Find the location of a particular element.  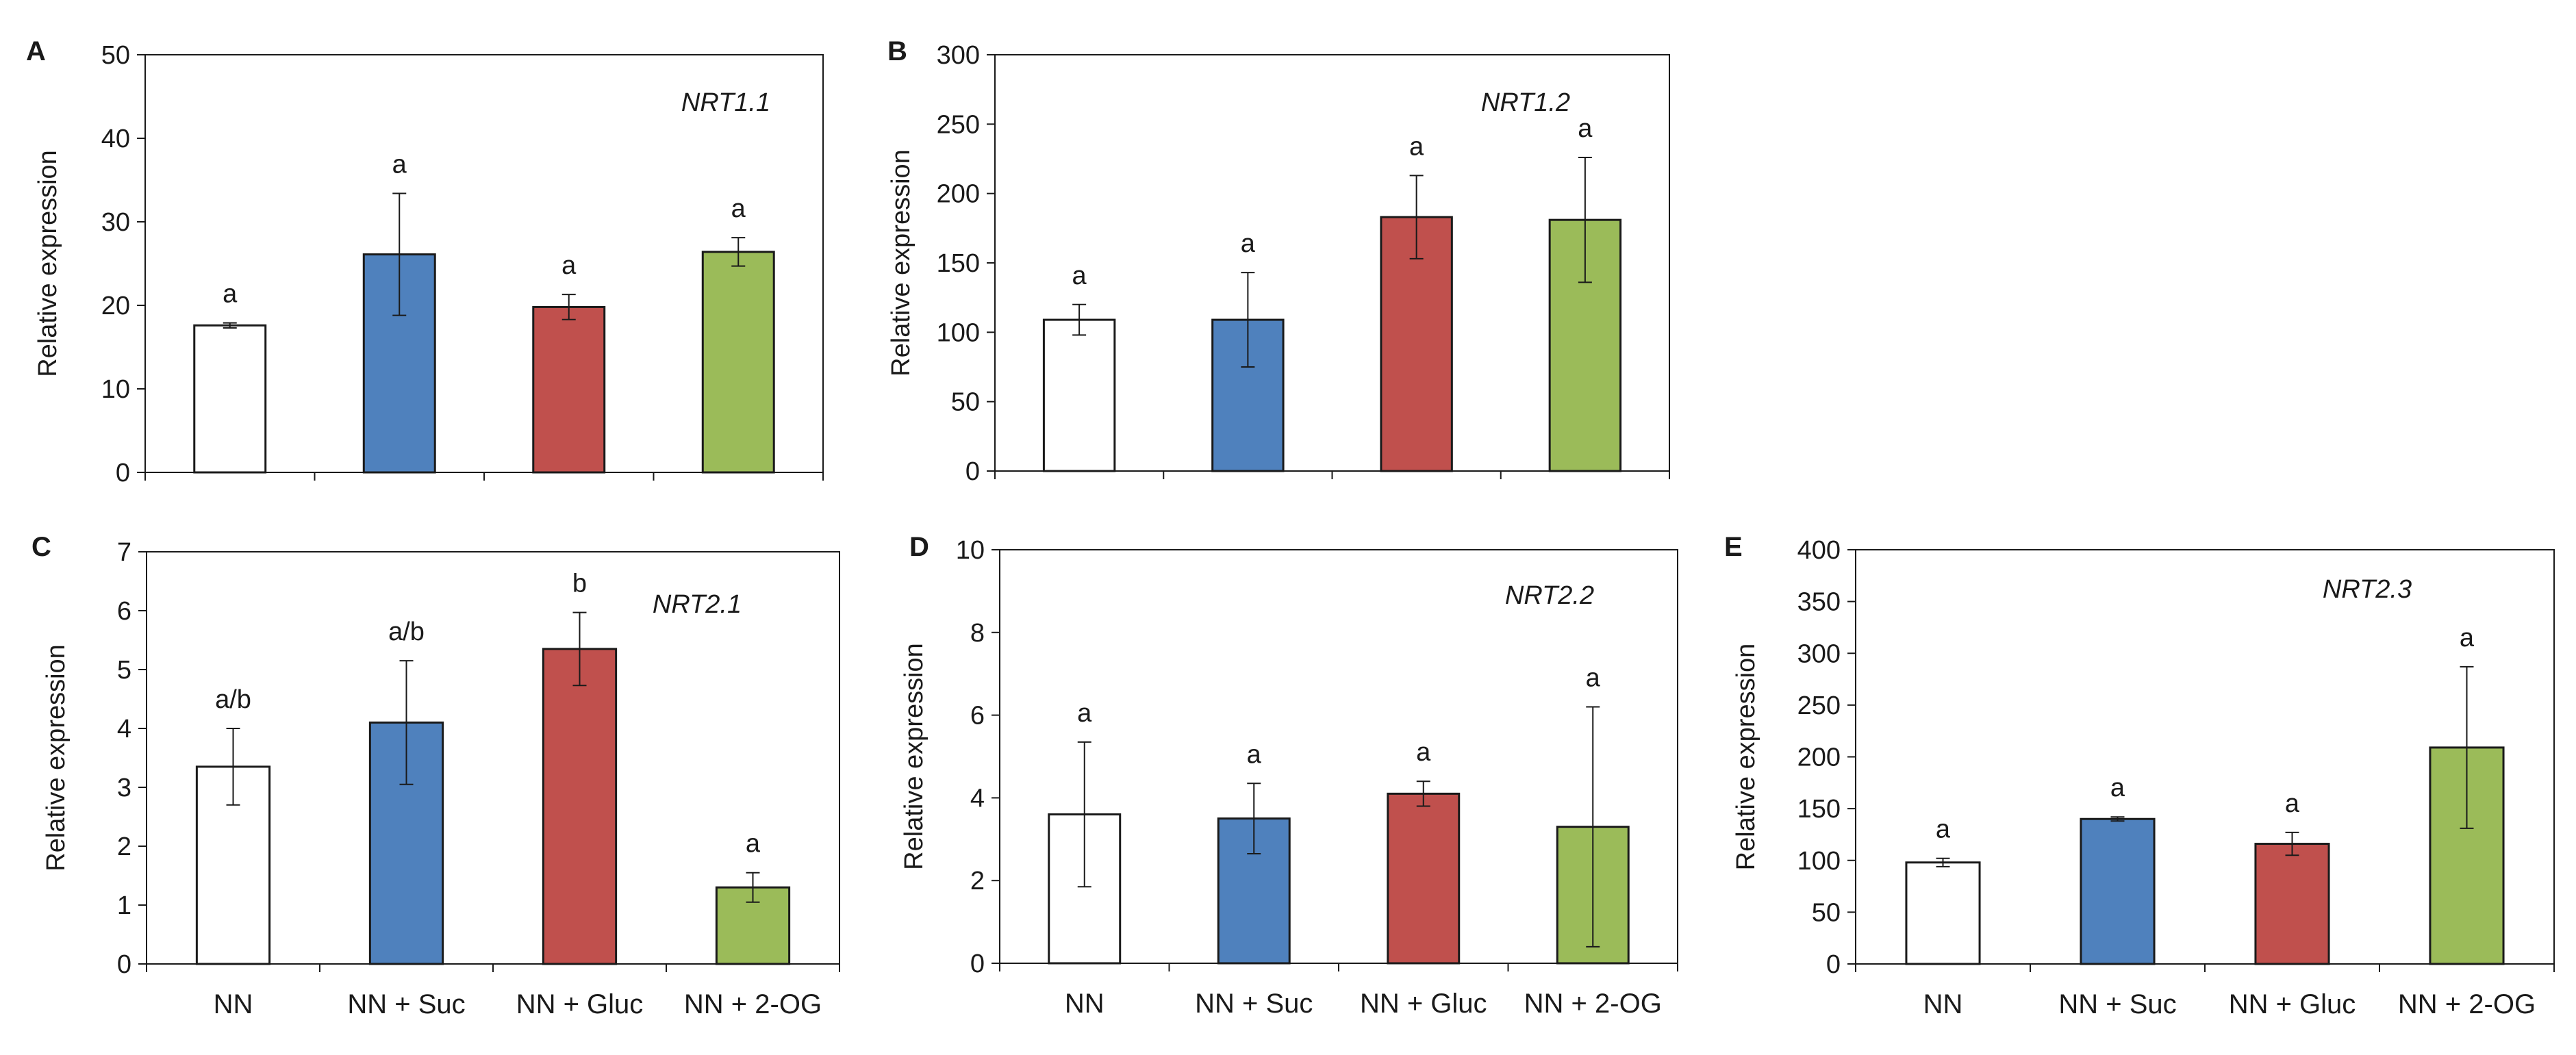

panel-a-ytick-label: 30 is located at coordinates (115, 222).